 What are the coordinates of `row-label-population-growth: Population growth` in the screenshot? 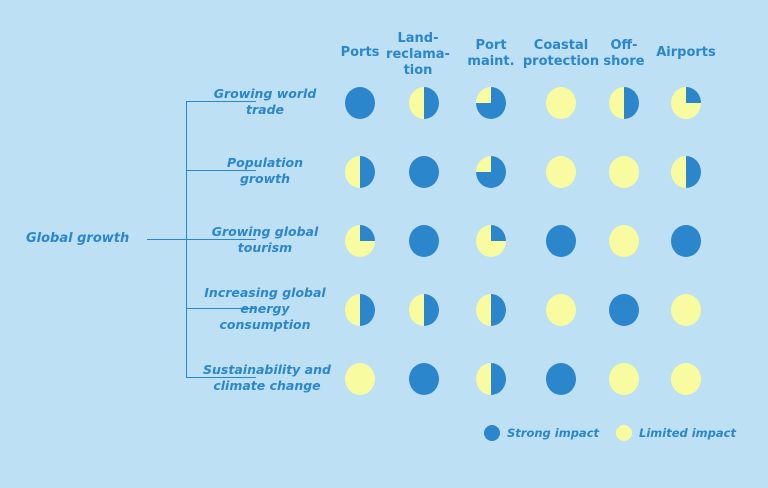 It's located at (265, 170).